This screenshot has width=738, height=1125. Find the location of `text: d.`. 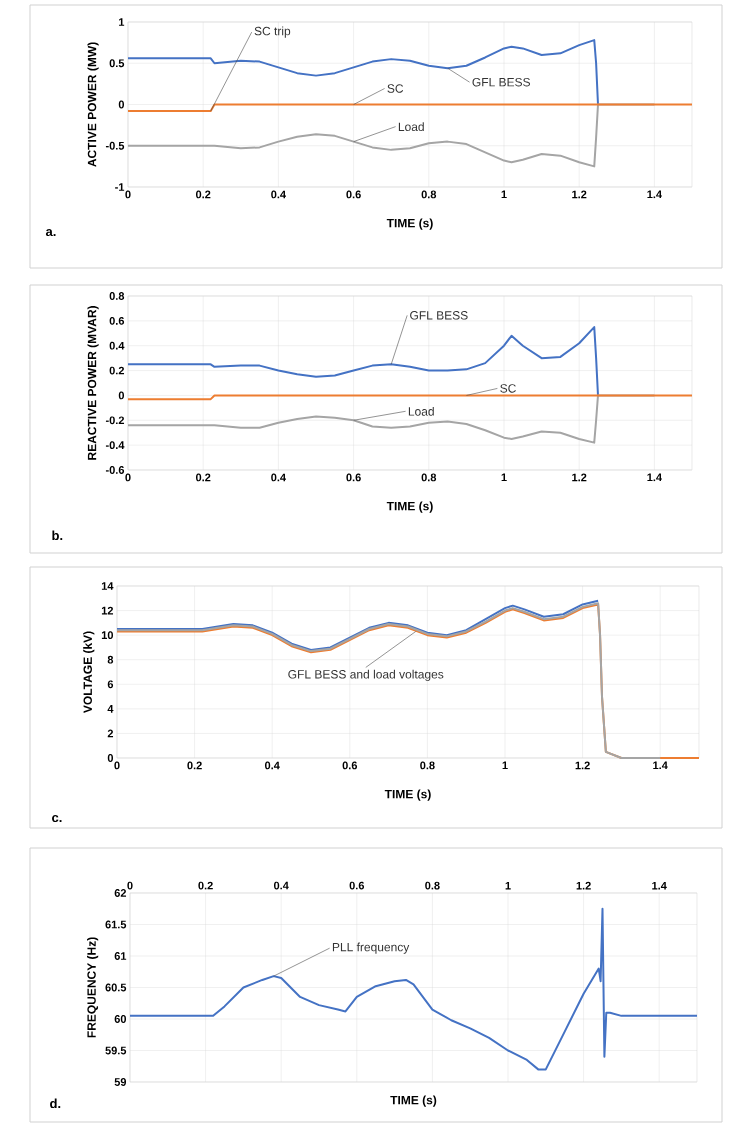

text: d. is located at coordinates (55, 1103).